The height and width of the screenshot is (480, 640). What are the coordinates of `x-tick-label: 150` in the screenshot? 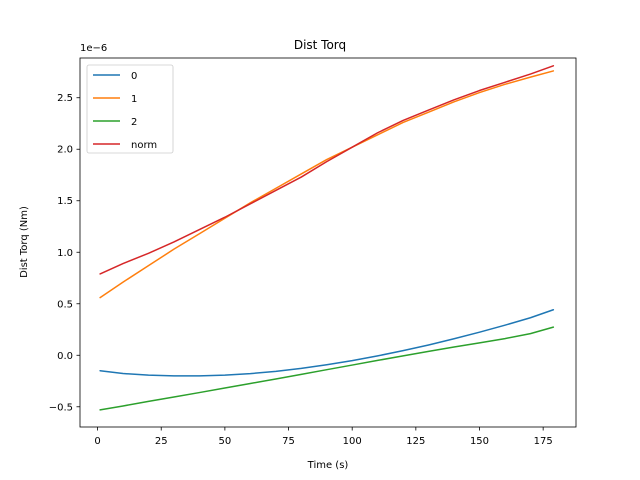 It's located at (479, 441).